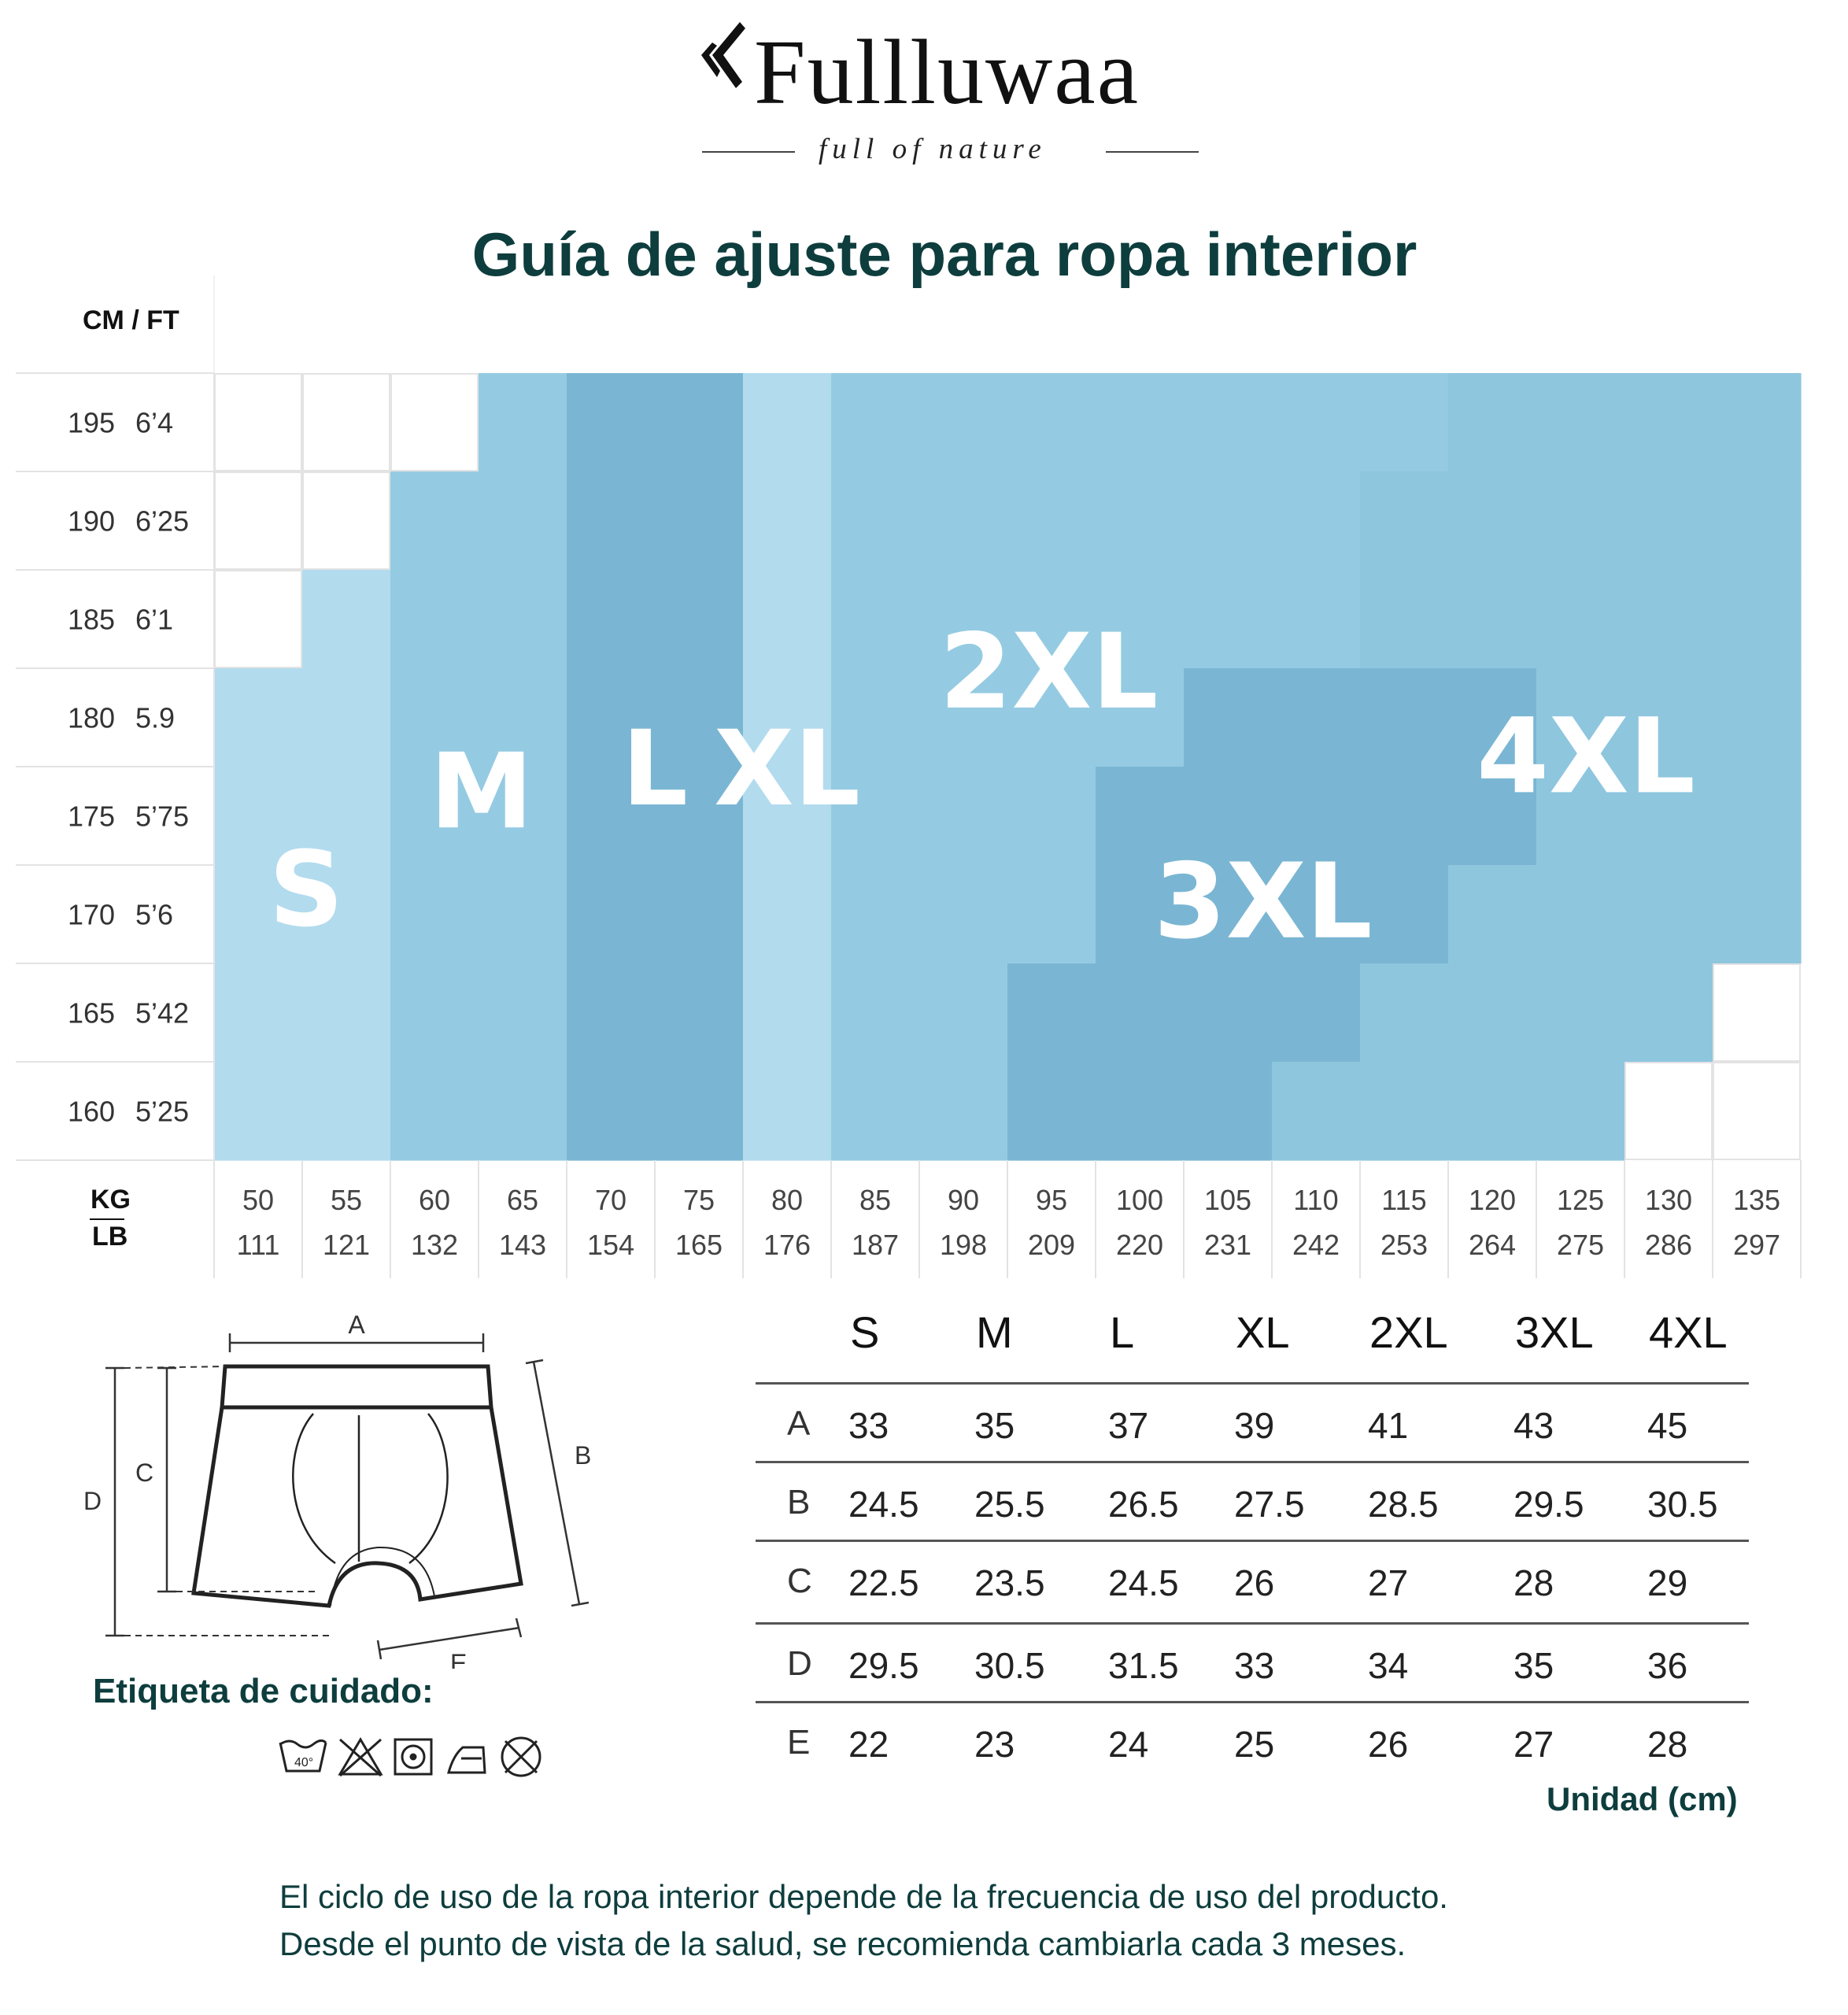  What do you see at coordinates (699, 1200) in the screenshot?
I see `weight-tick-kg: 75` at bounding box center [699, 1200].